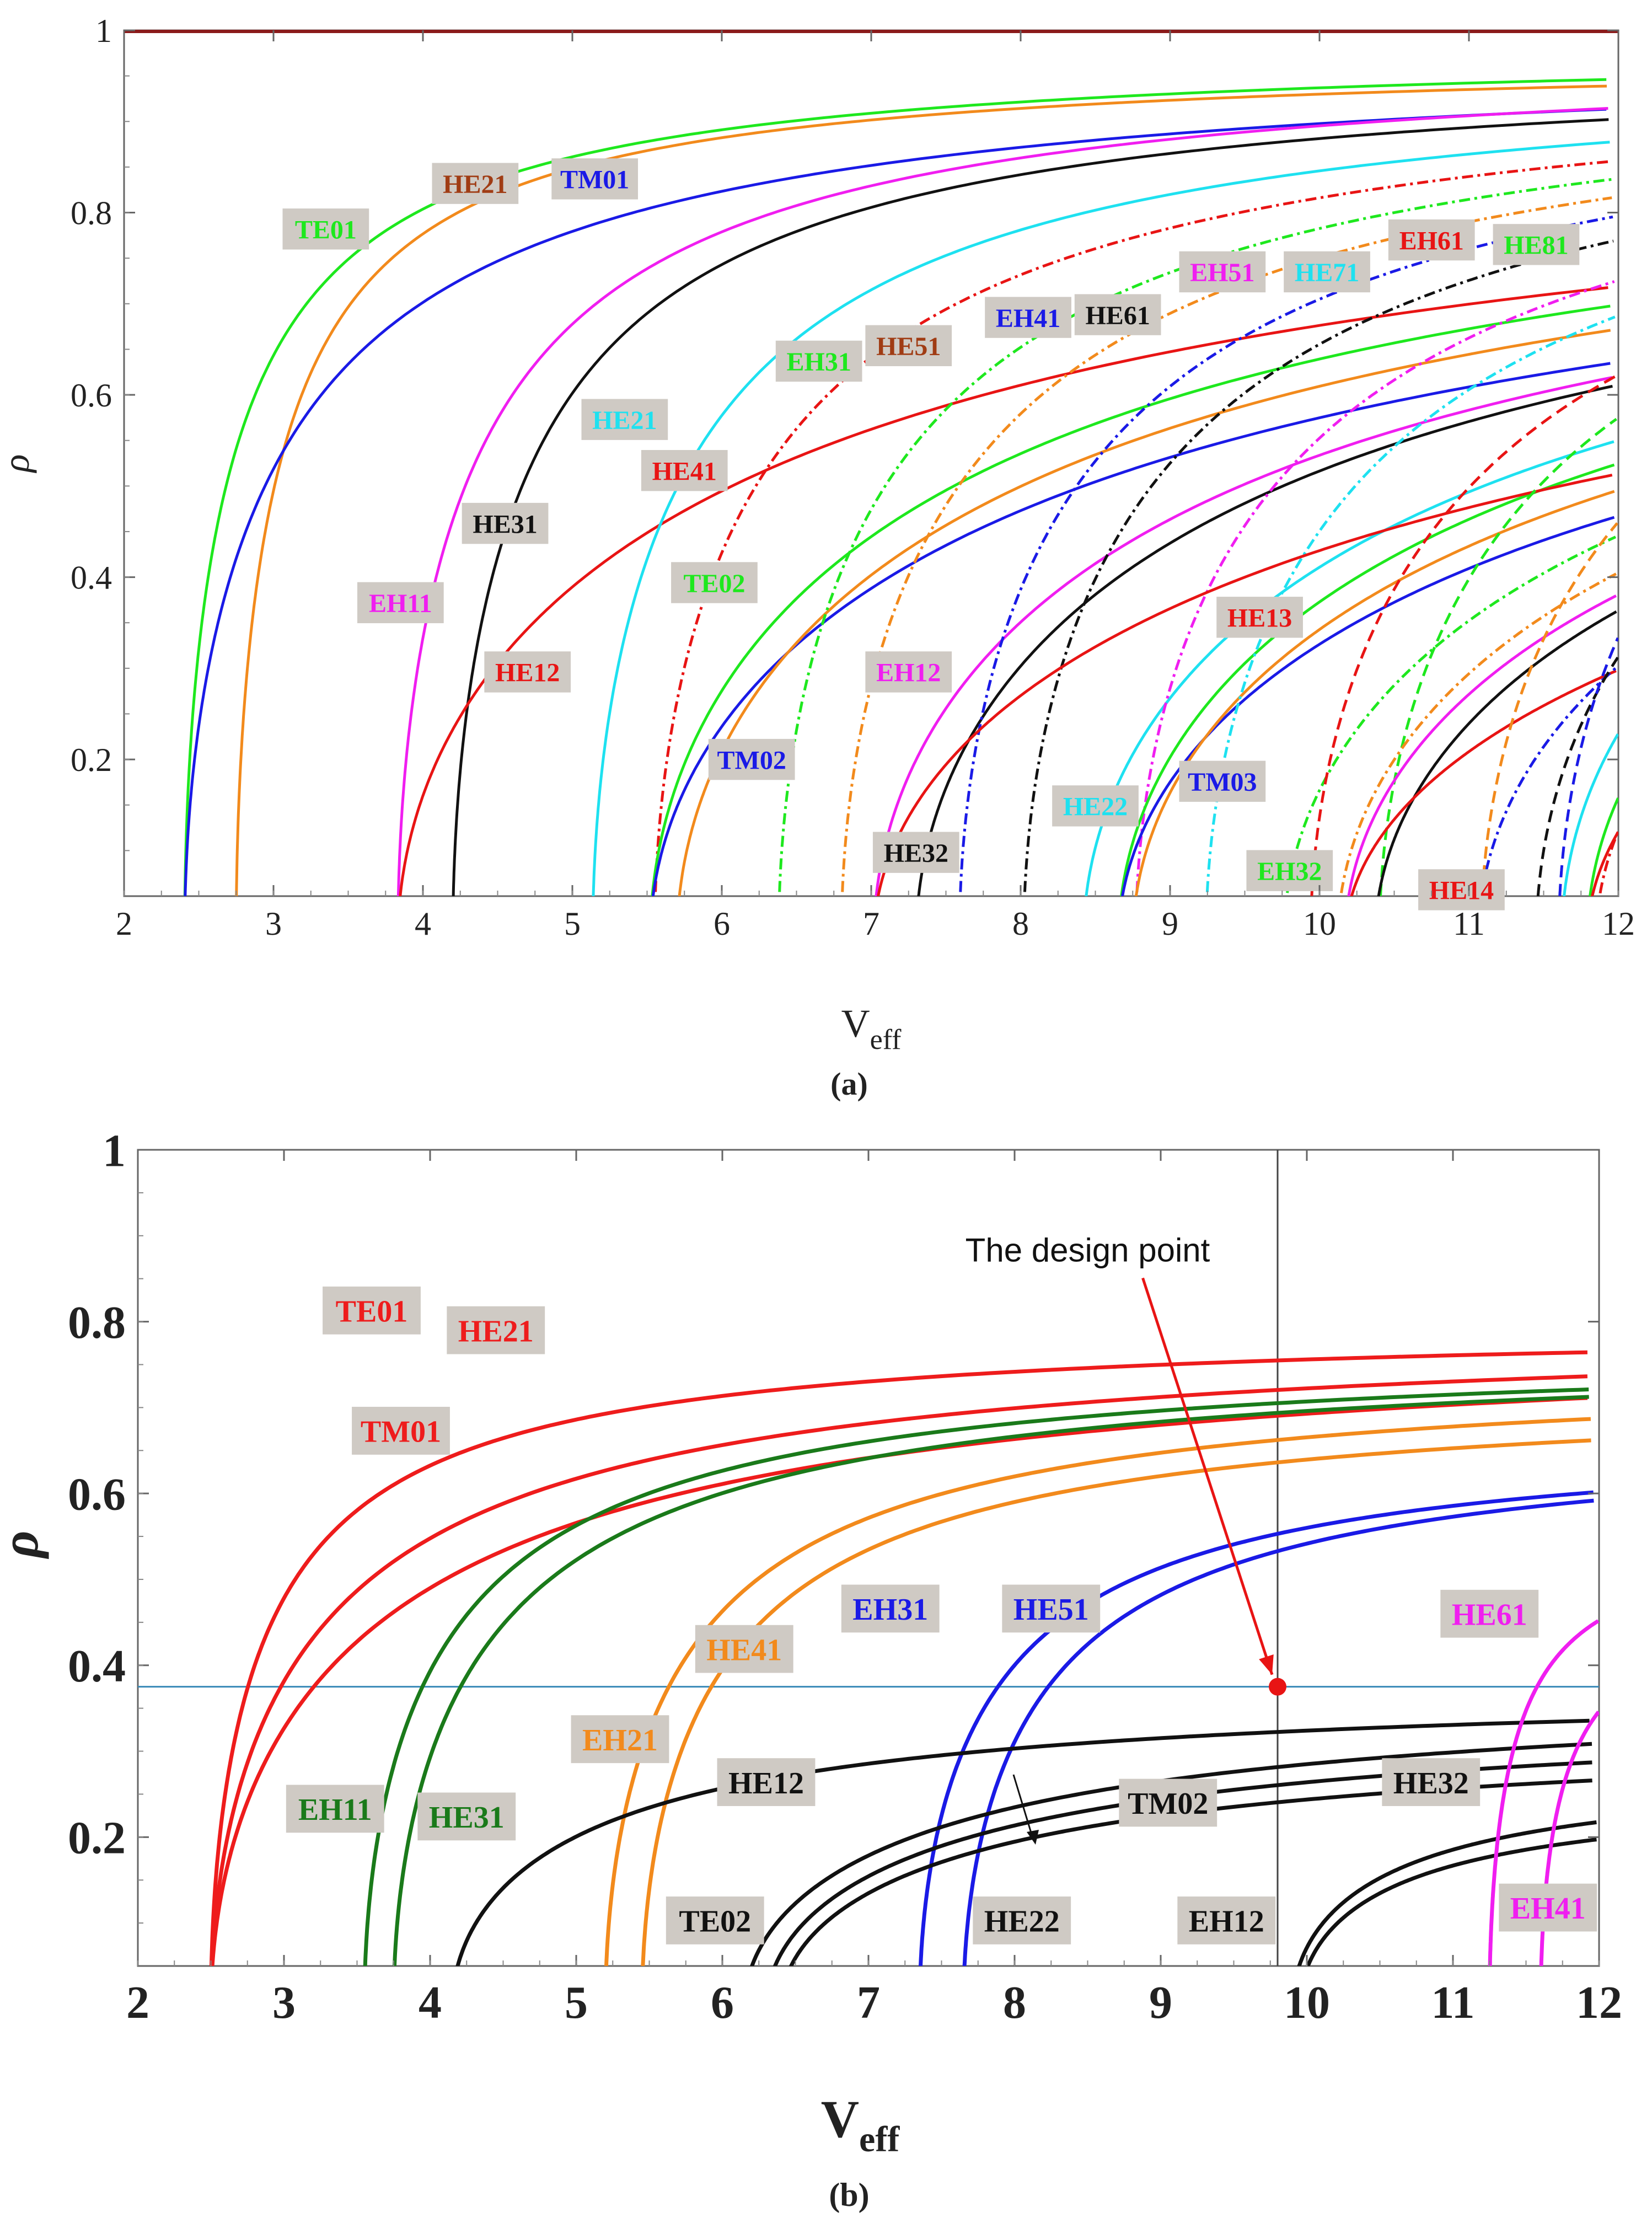  What do you see at coordinates (871, 924) in the screenshot?
I see `x-tick-label: 7` at bounding box center [871, 924].